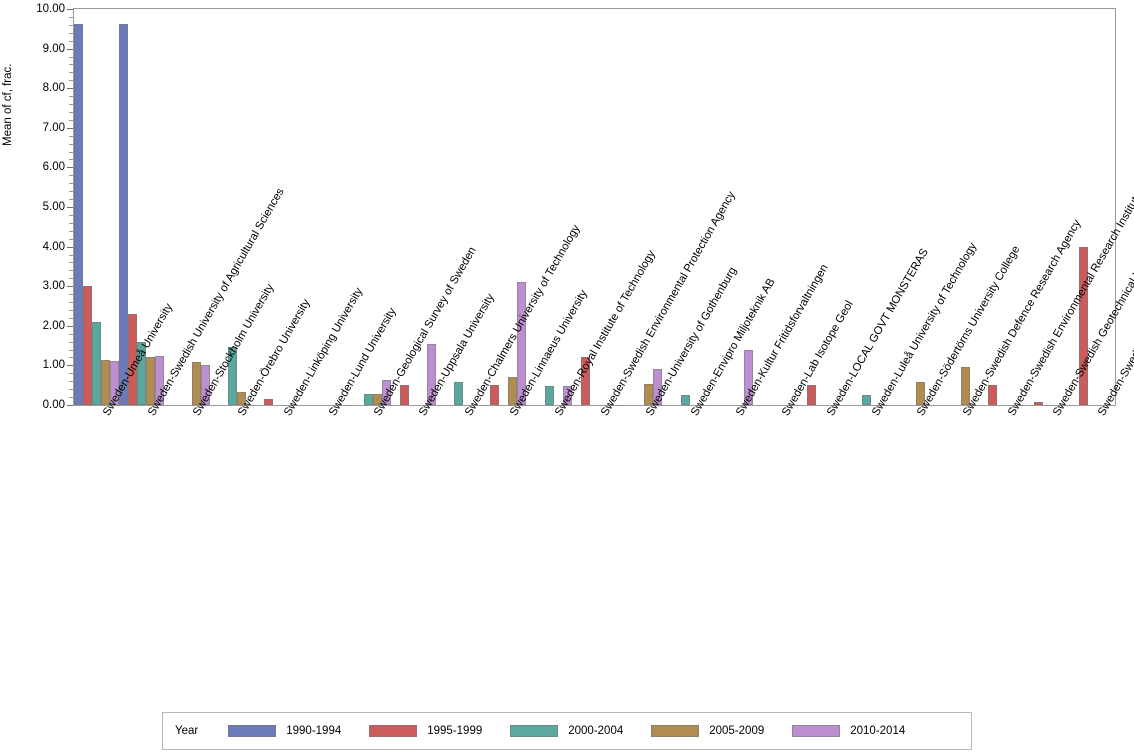 This screenshot has width=1134, height=756. What do you see at coordinates (53, 48) in the screenshot?
I see `y-tick-label: 9.00` at bounding box center [53, 48].